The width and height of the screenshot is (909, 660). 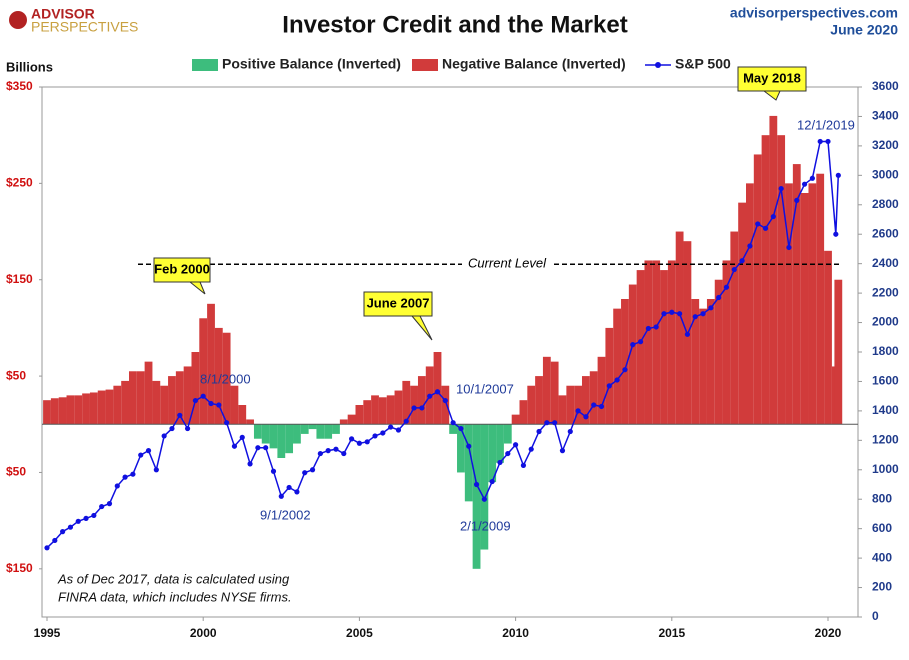 I want to click on y2-tick-label: 2800, so click(x=885, y=204).